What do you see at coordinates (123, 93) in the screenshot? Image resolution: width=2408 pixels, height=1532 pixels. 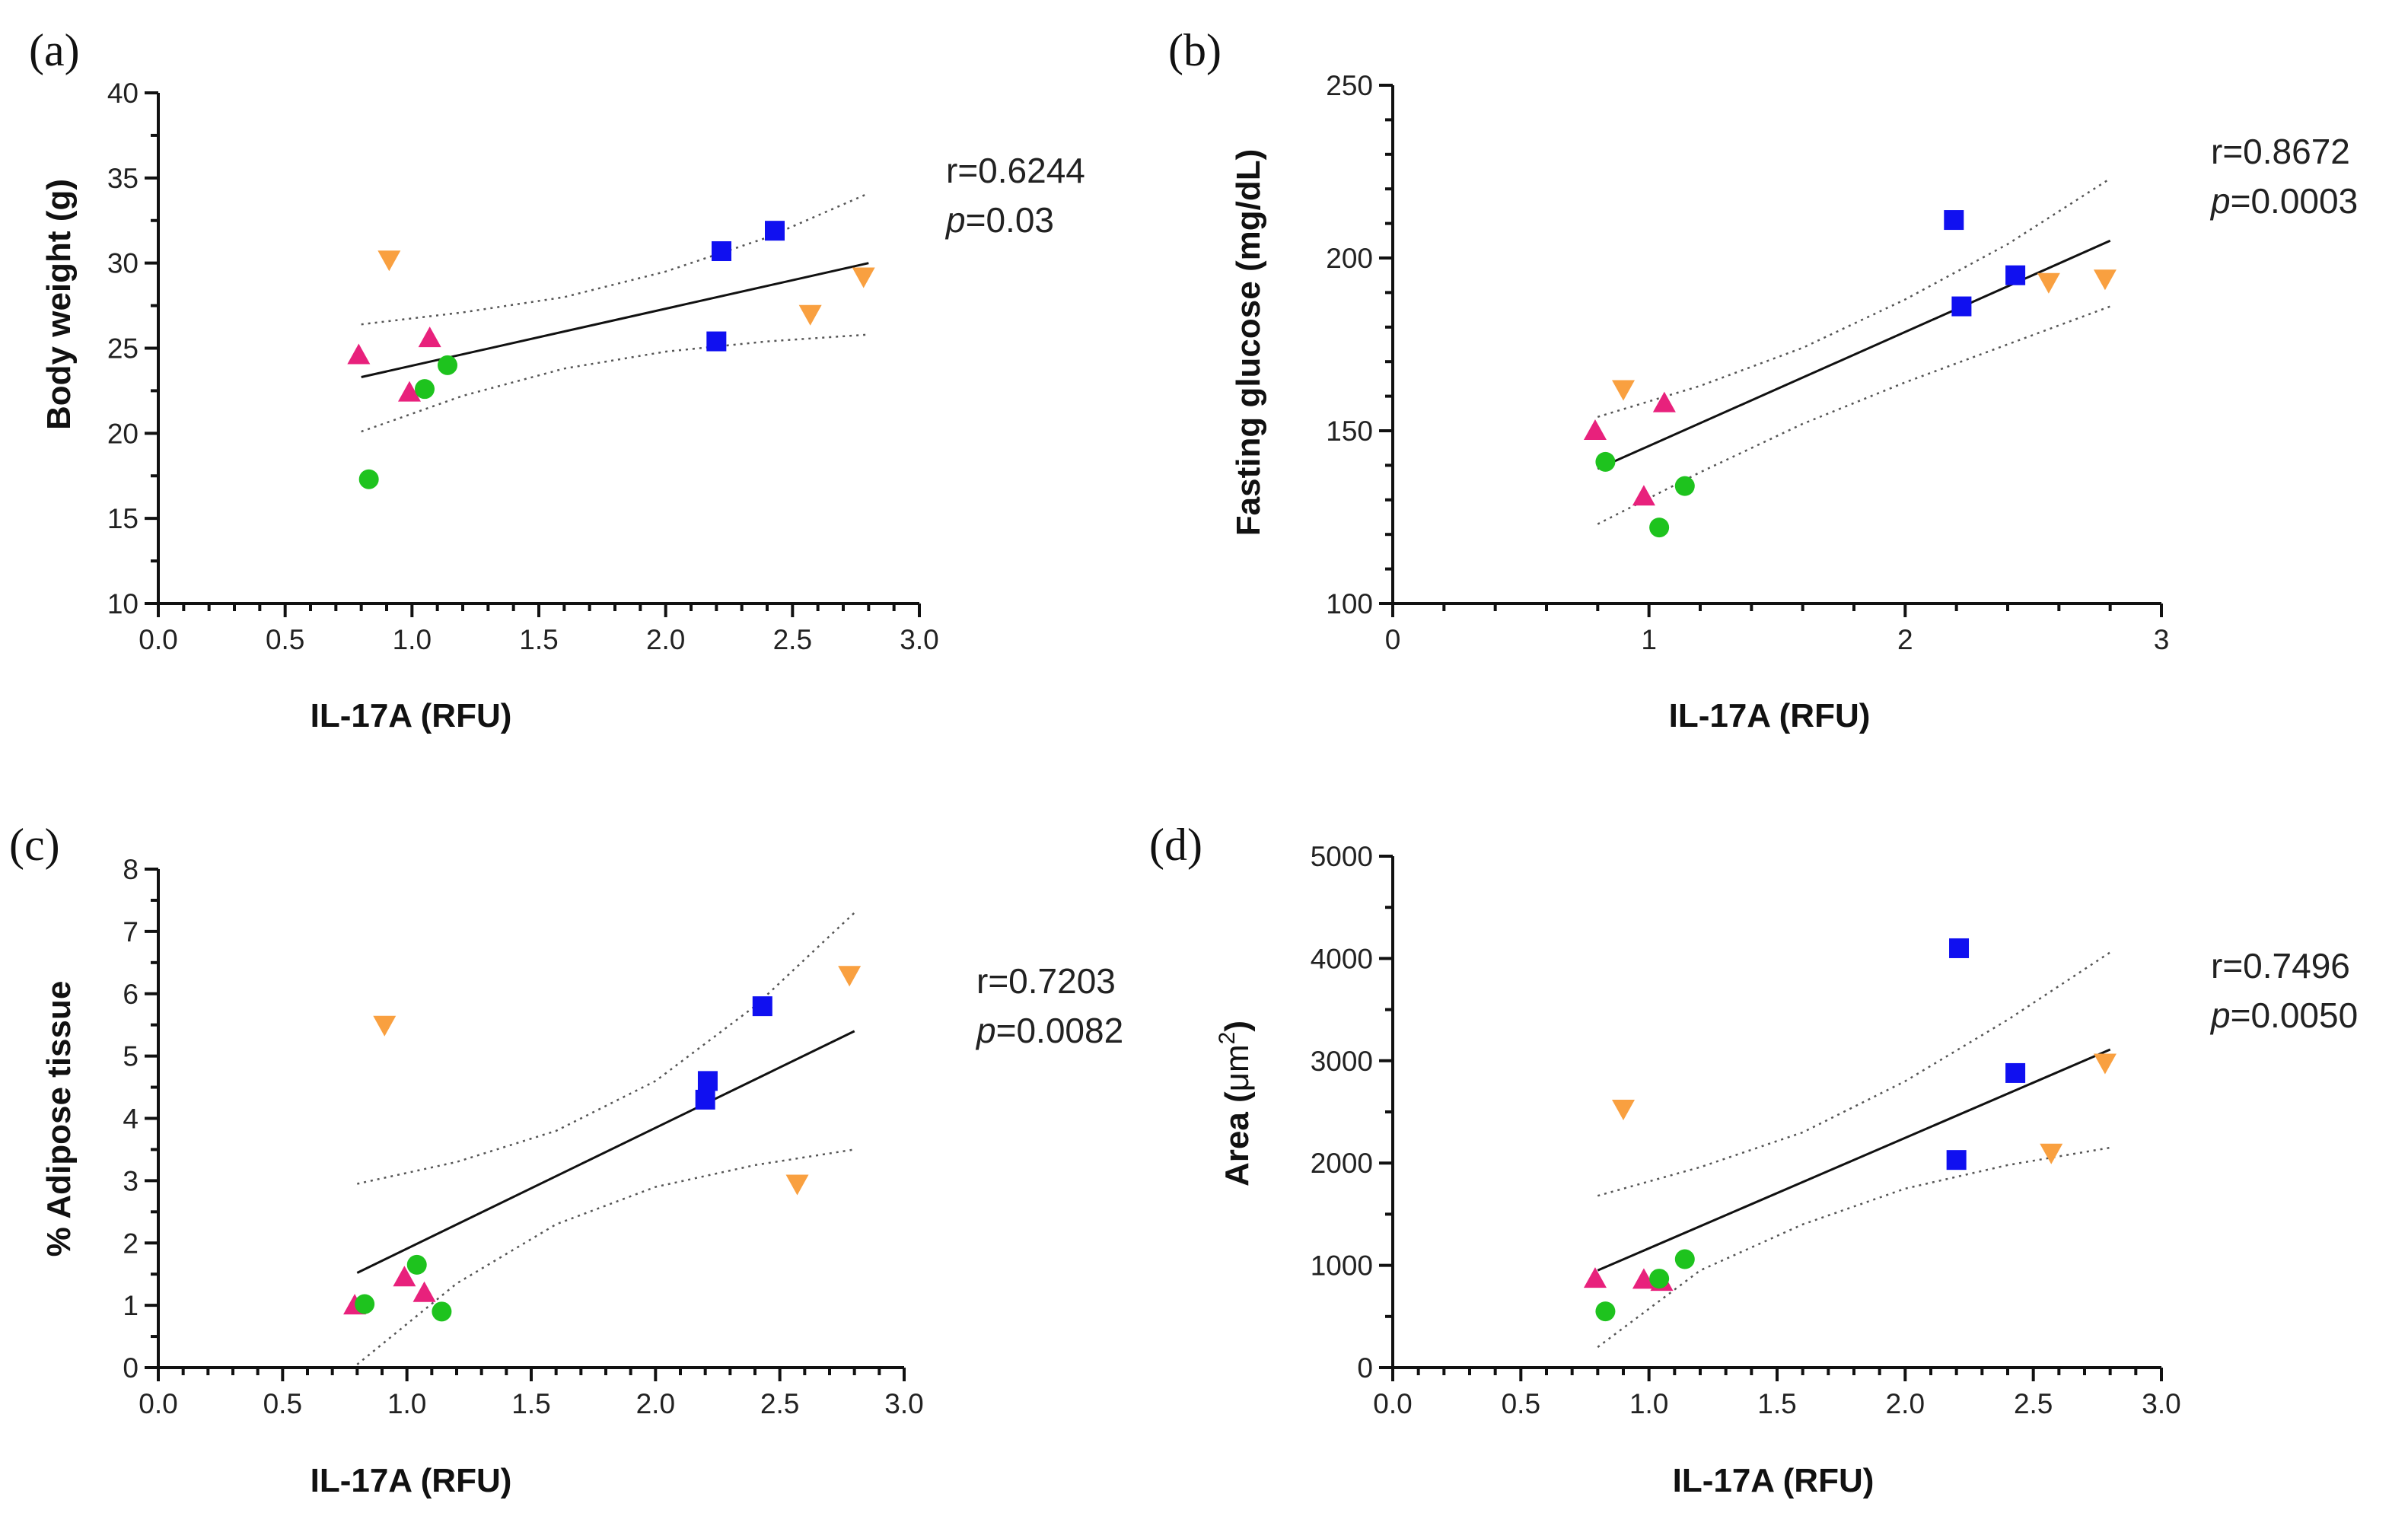 I see `y-tick-label: 40` at bounding box center [123, 93].